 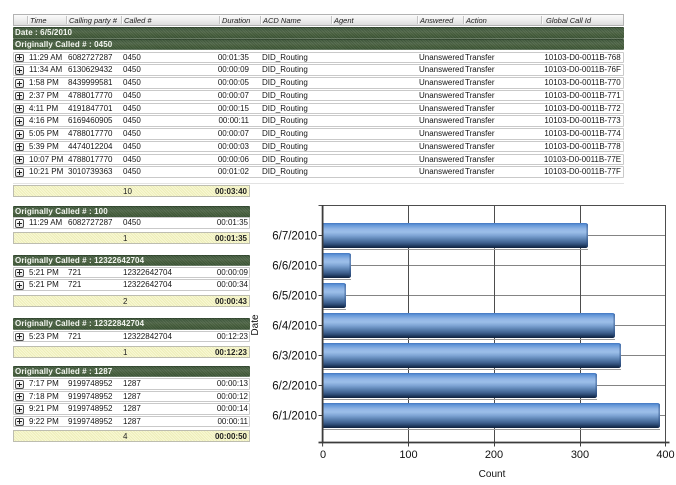 What do you see at coordinates (294, 417) in the screenshot?
I see `svg-text: 6/1/2010` at bounding box center [294, 417].